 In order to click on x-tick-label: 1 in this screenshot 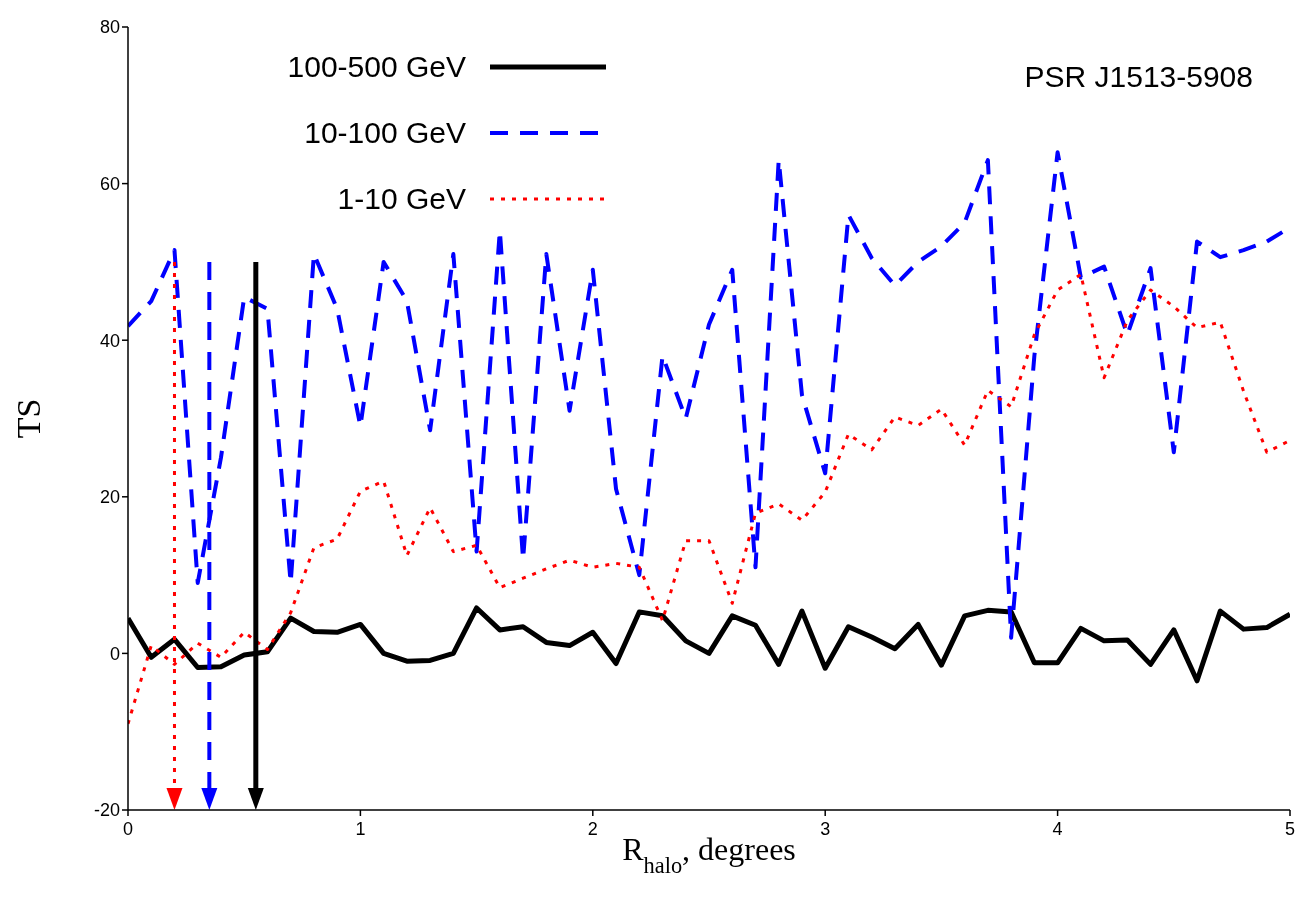, I will do `click(360, 828)`.